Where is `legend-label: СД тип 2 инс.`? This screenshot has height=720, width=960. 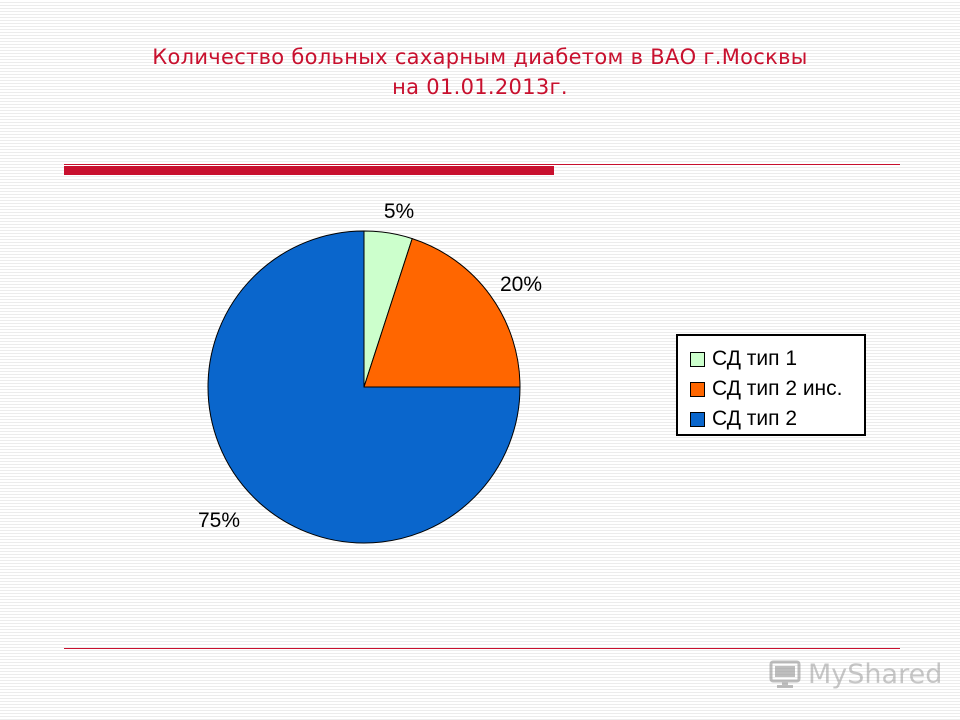 legend-label: СД тип 2 инс. is located at coordinates (777, 388).